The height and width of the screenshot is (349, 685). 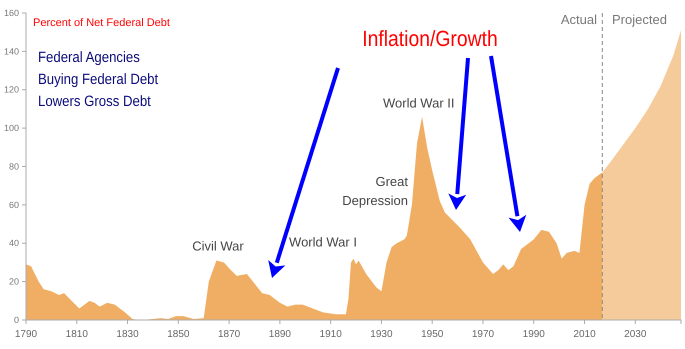 What do you see at coordinates (11, 89) in the screenshot?
I see `y-tick-label: 120` at bounding box center [11, 89].